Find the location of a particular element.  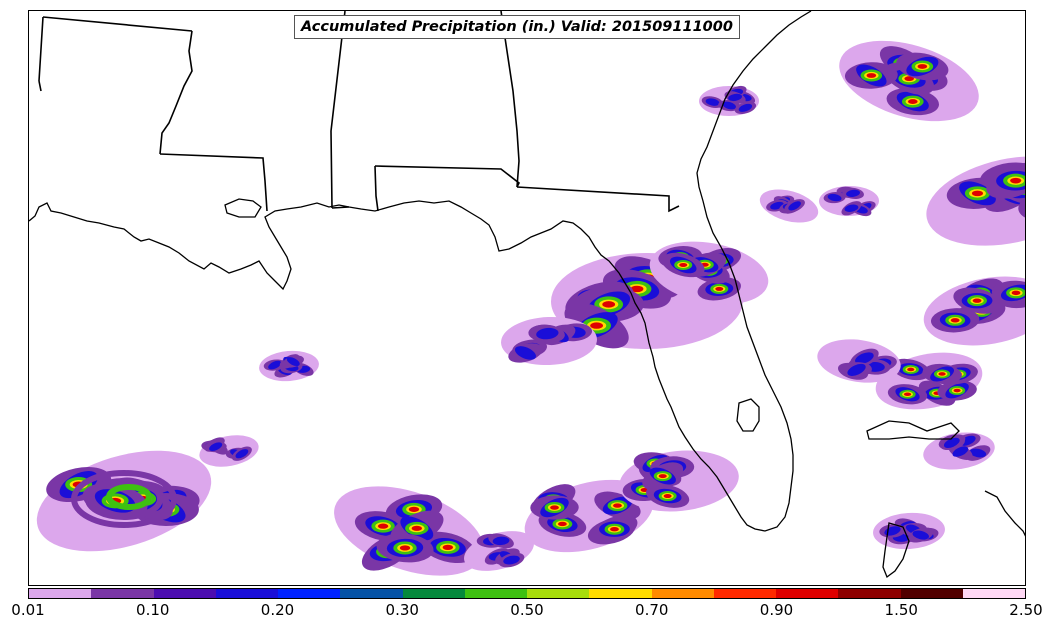

border-al-fl is located at coordinates (355, 188).